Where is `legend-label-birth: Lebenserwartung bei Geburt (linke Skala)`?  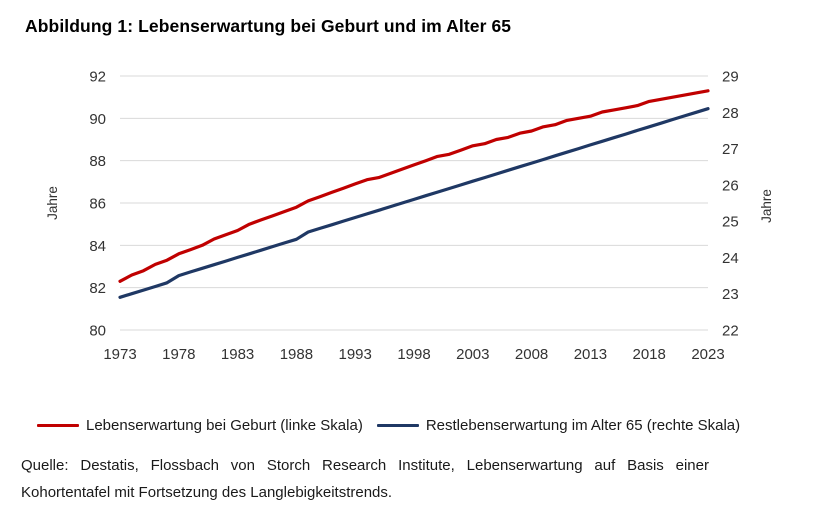
legend-label-birth: Lebenserwartung bei Geburt (linke Skala) is located at coordinates (224, 425).